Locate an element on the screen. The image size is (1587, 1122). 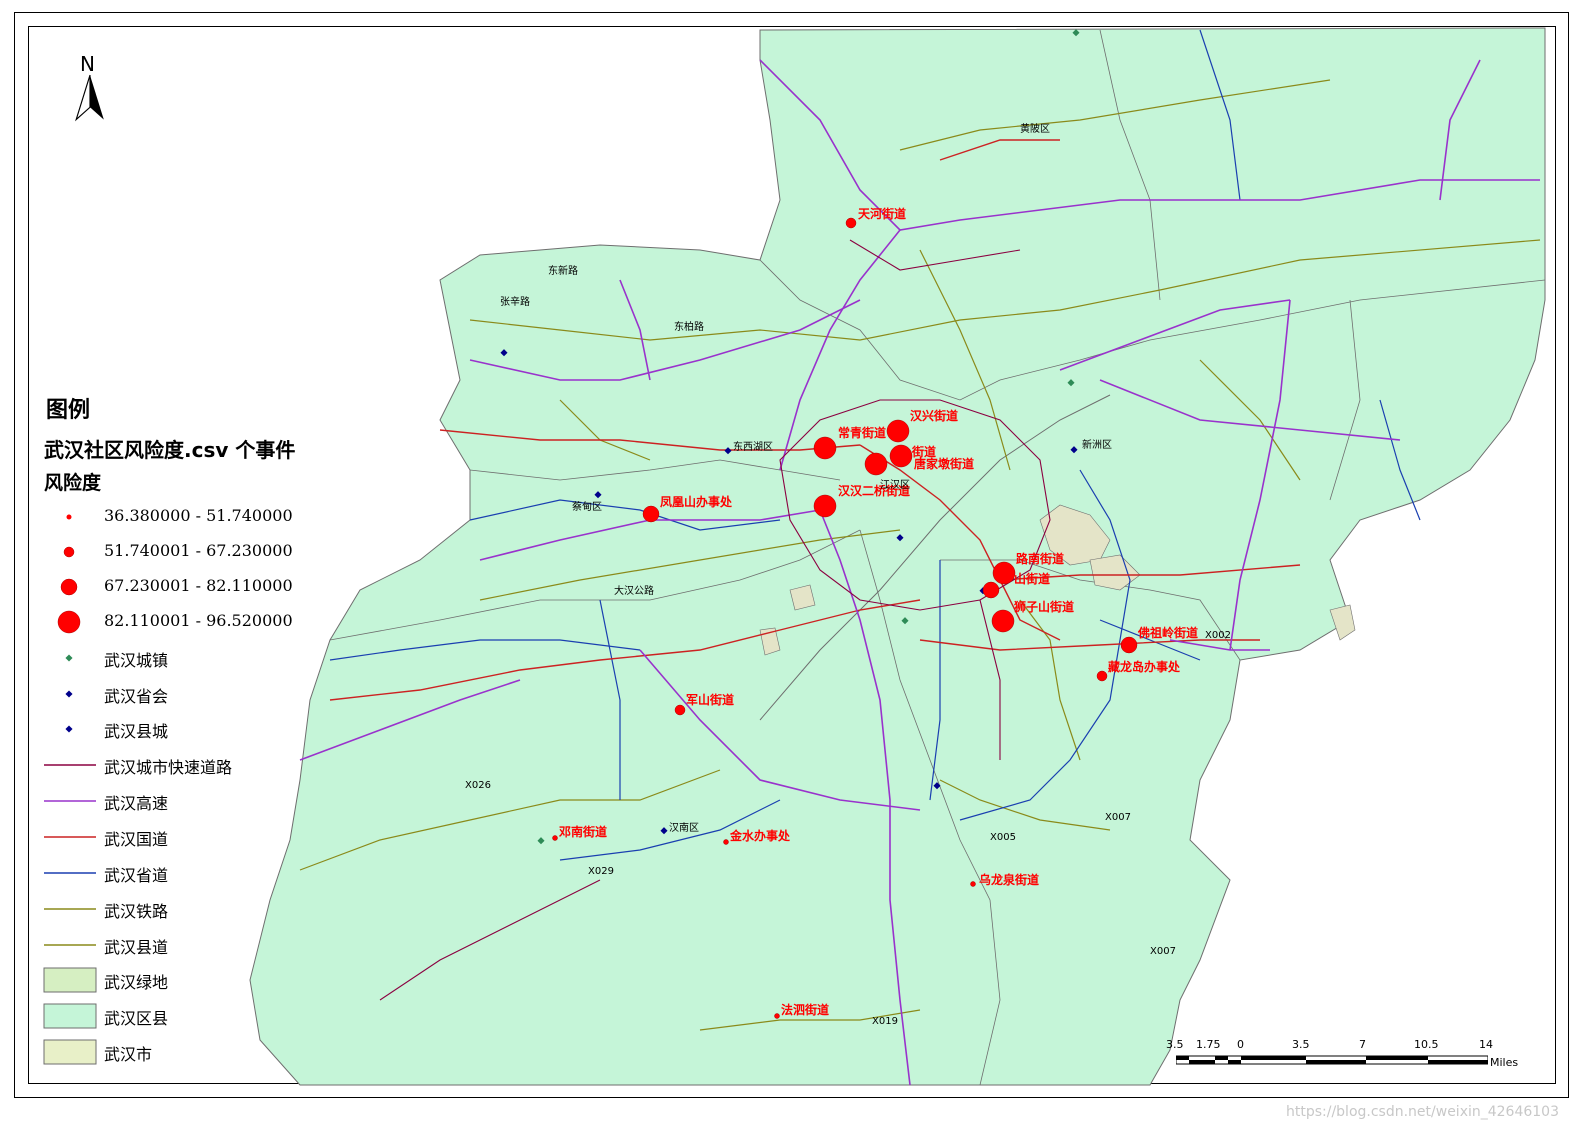
legend-line-row: 武汉城市快速道路 is located at coordinates (190, 765).